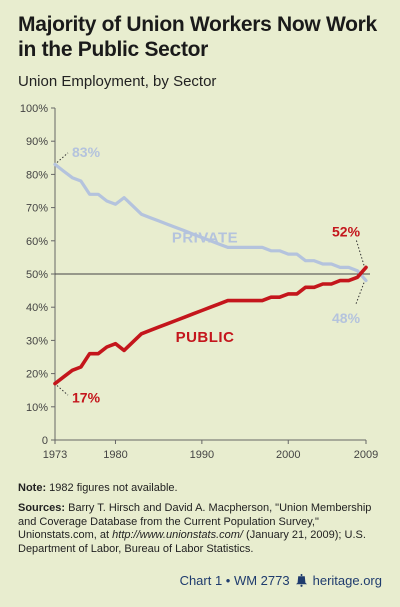 The image size is (400, 607). I want to click on chart-title-line1: Majority of Union Workers Now Work, so click(197, 24).